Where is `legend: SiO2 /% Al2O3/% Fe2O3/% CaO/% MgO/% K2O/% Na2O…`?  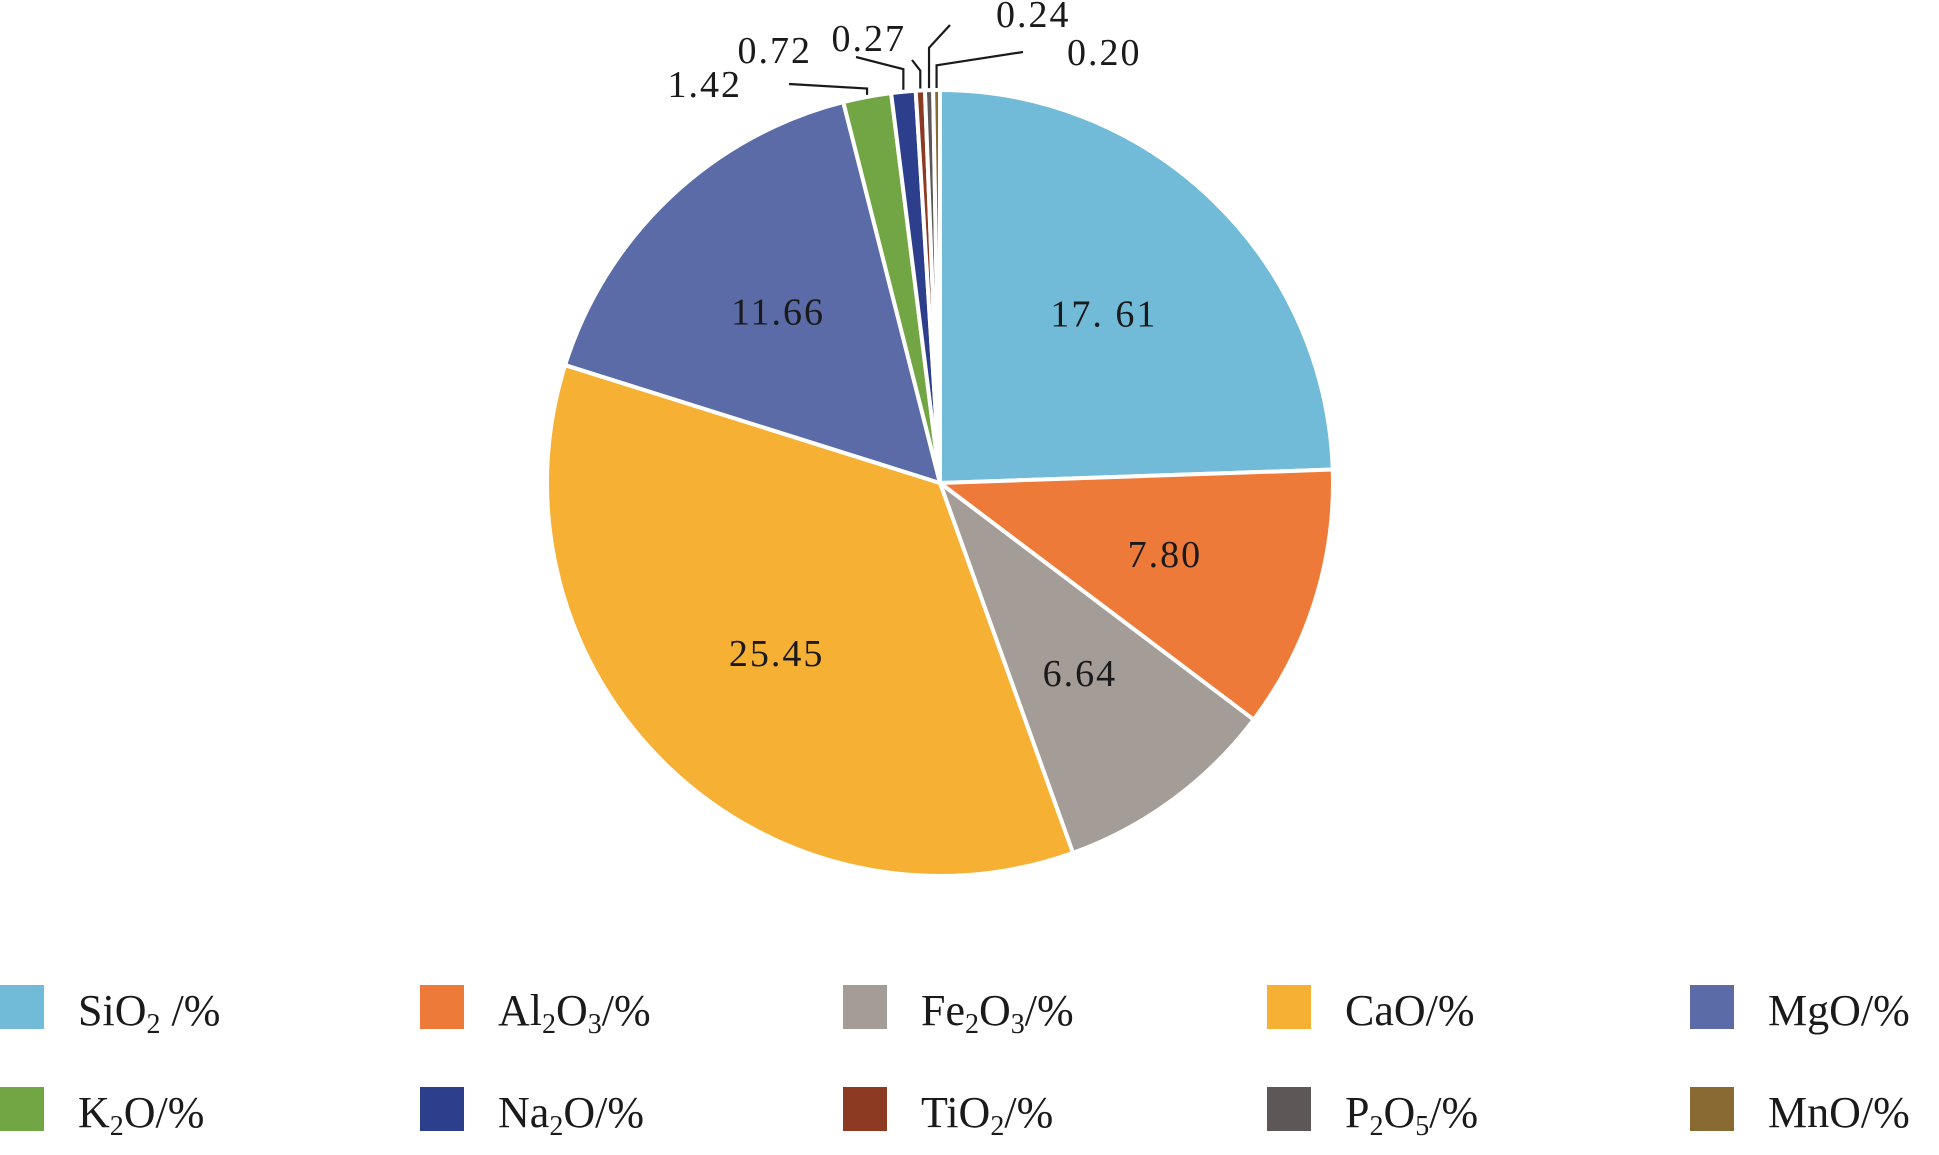
legend: SiO2 /% Al2O3/% Fe2O3/% CaO/% MgO/% K2O/% Na2O… is located at coordinates (955, 1063).